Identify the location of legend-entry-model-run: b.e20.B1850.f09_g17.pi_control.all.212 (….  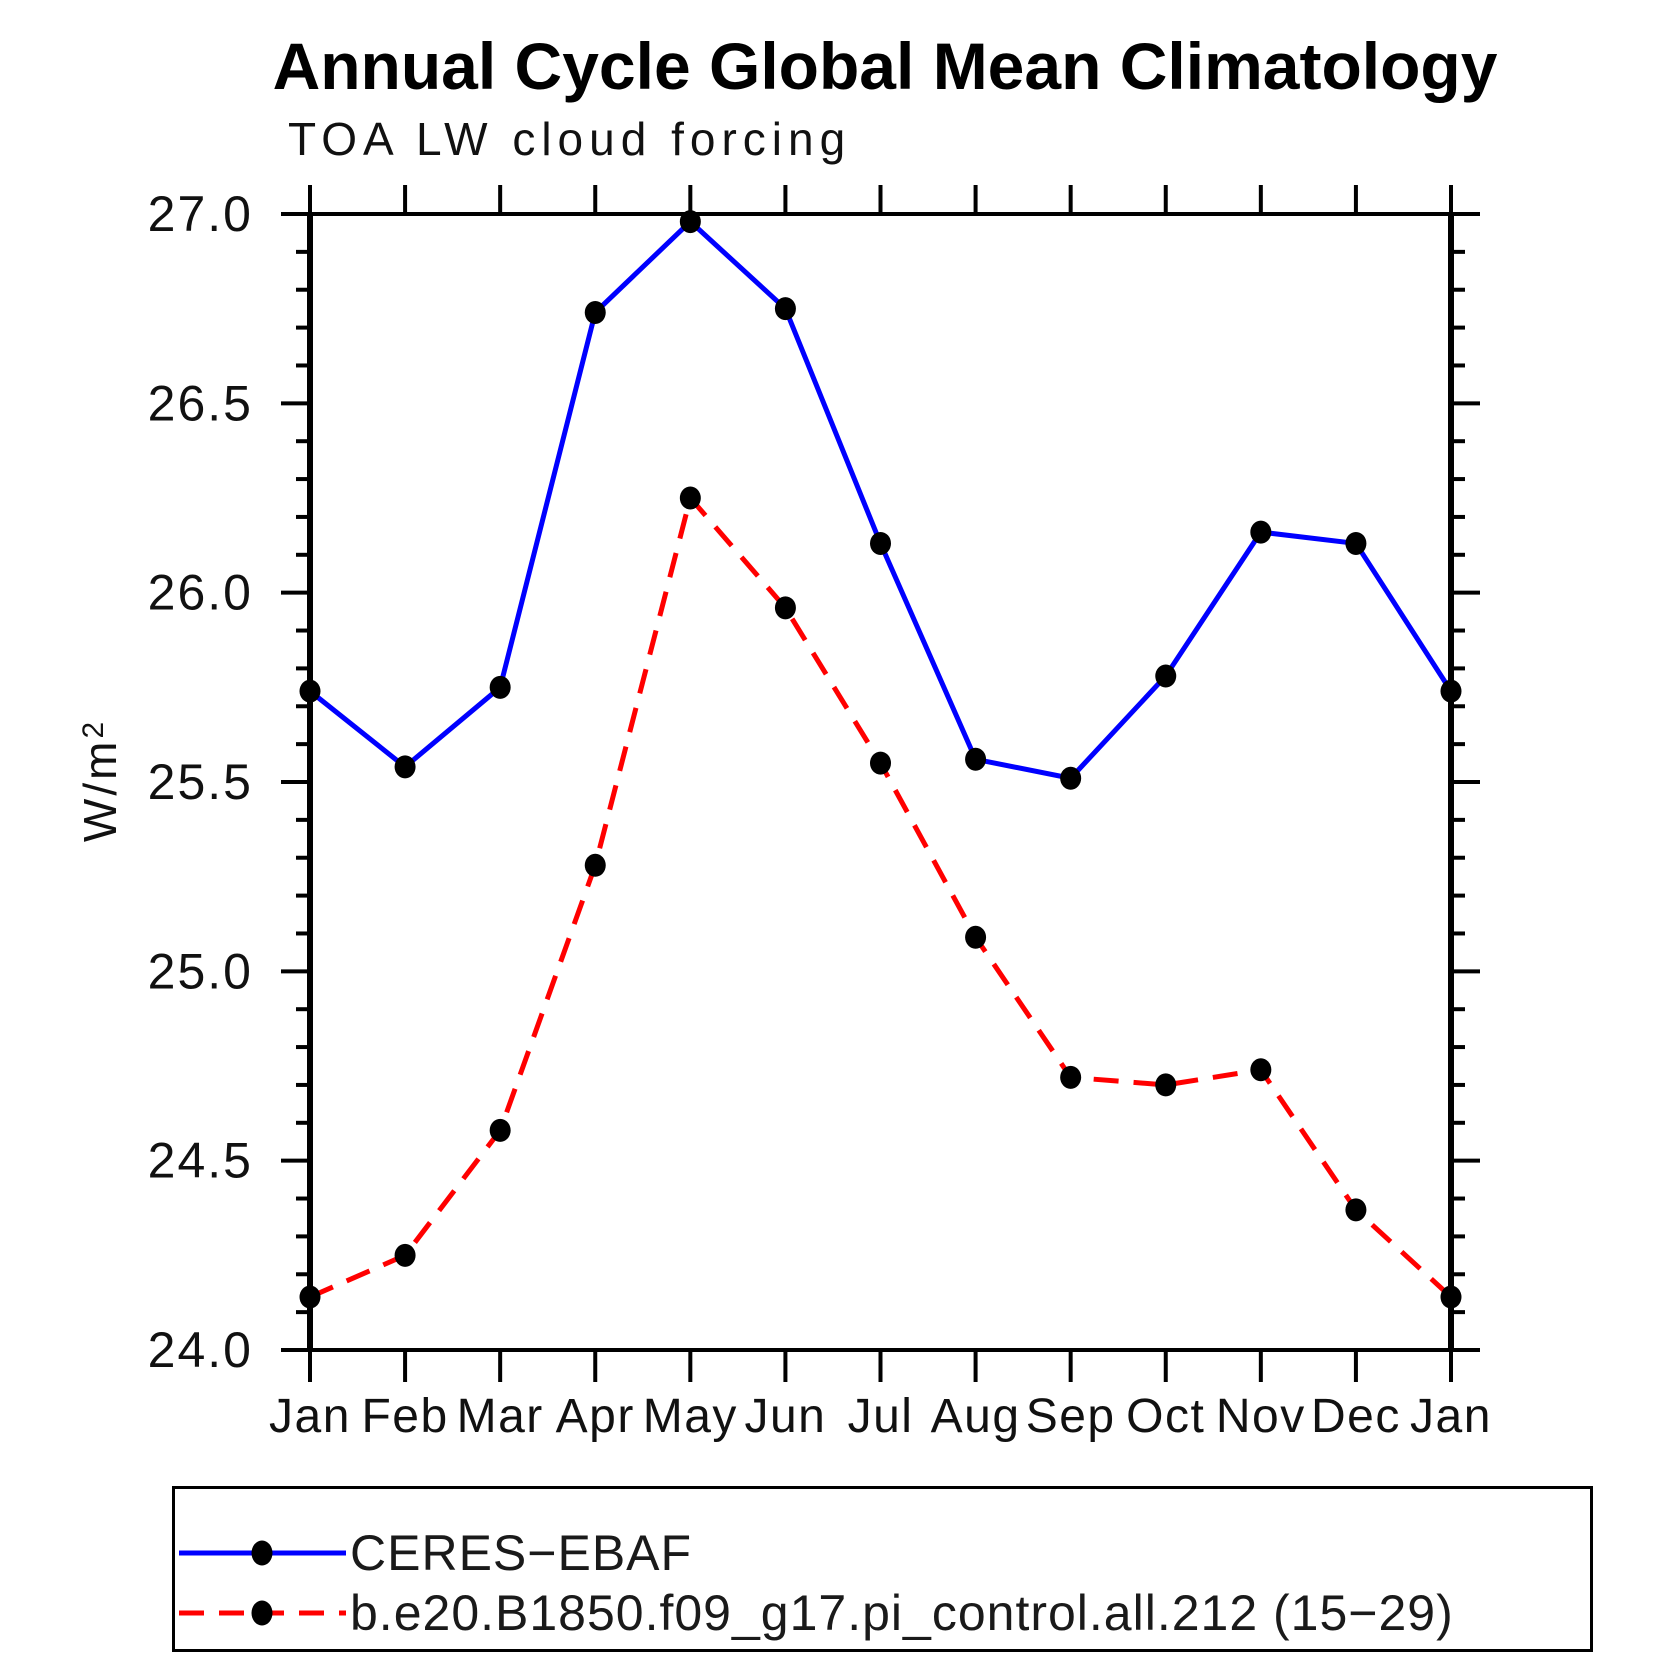
(814, 1613).